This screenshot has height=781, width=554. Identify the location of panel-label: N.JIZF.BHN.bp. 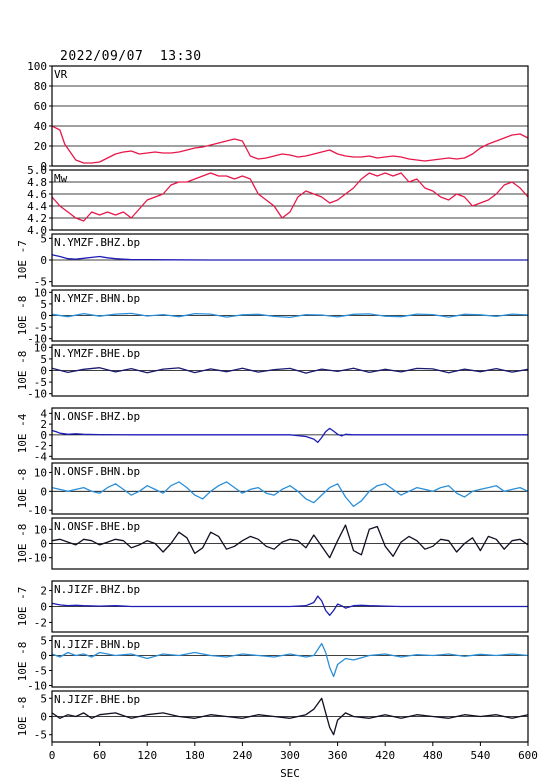
(97, 644).